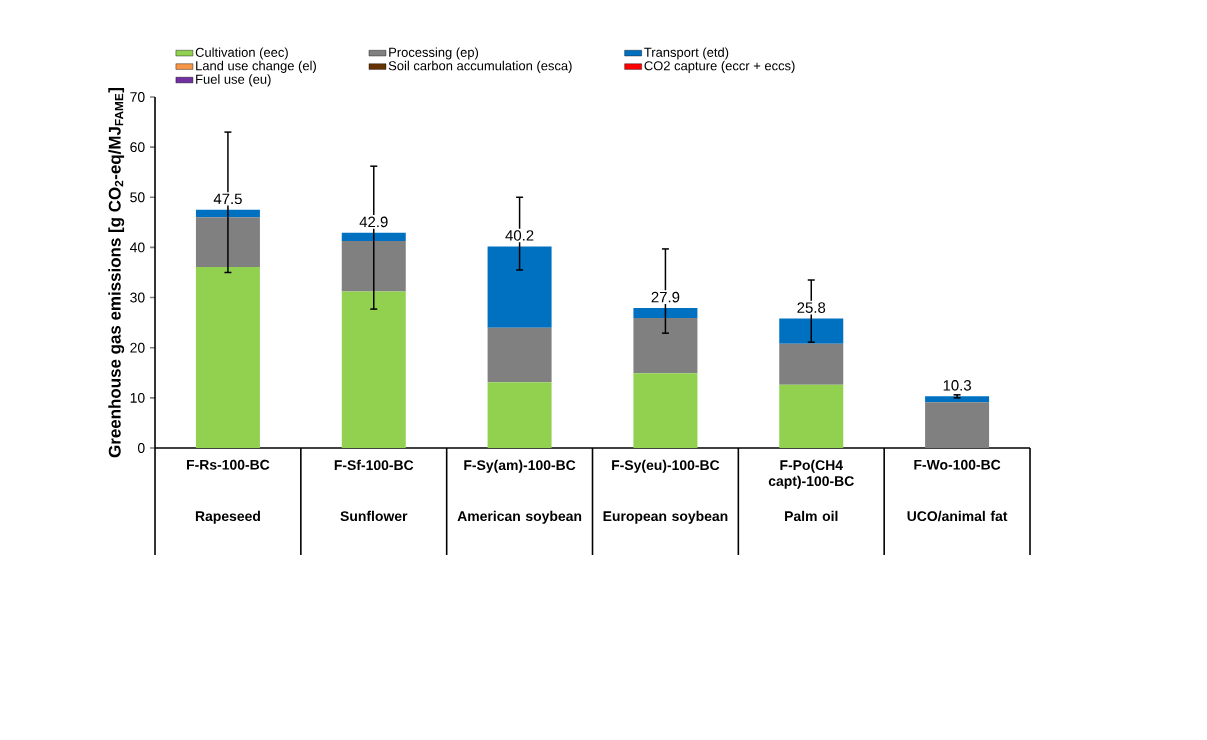  I want to click on legend-label: Transport (etd), so click(686, 53).